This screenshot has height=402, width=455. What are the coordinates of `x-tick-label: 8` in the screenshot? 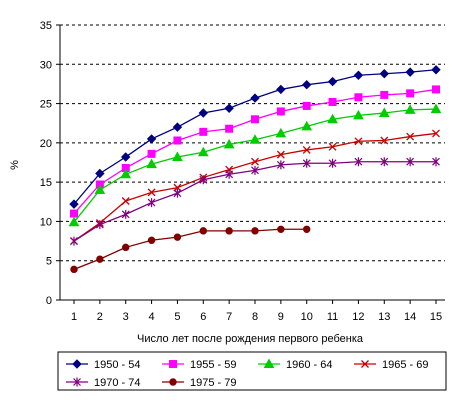 It's located at (255, 317).